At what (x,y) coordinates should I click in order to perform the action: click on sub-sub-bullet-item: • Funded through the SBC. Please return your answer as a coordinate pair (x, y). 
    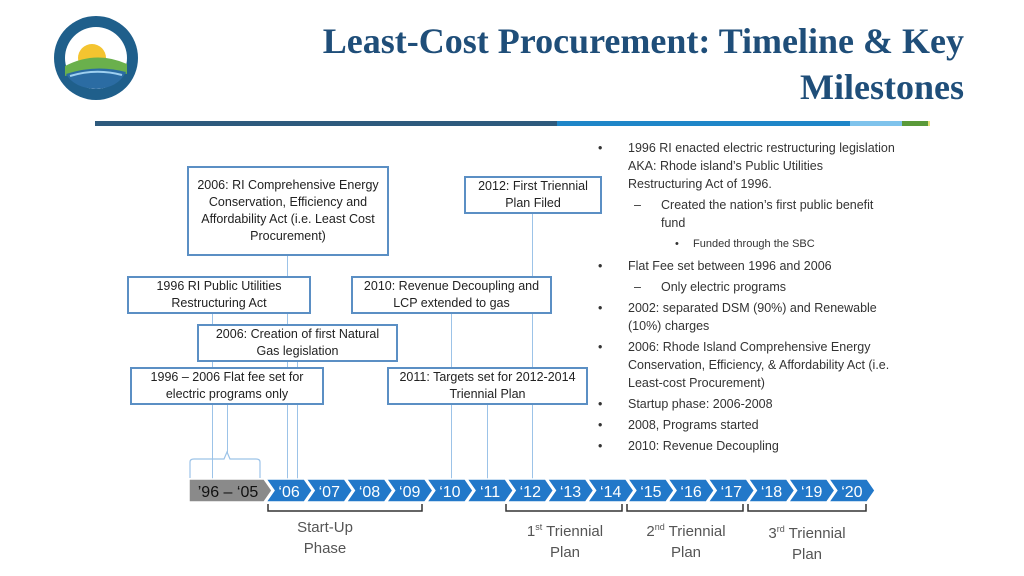
    Looking at the image, I should click on (745, 244).